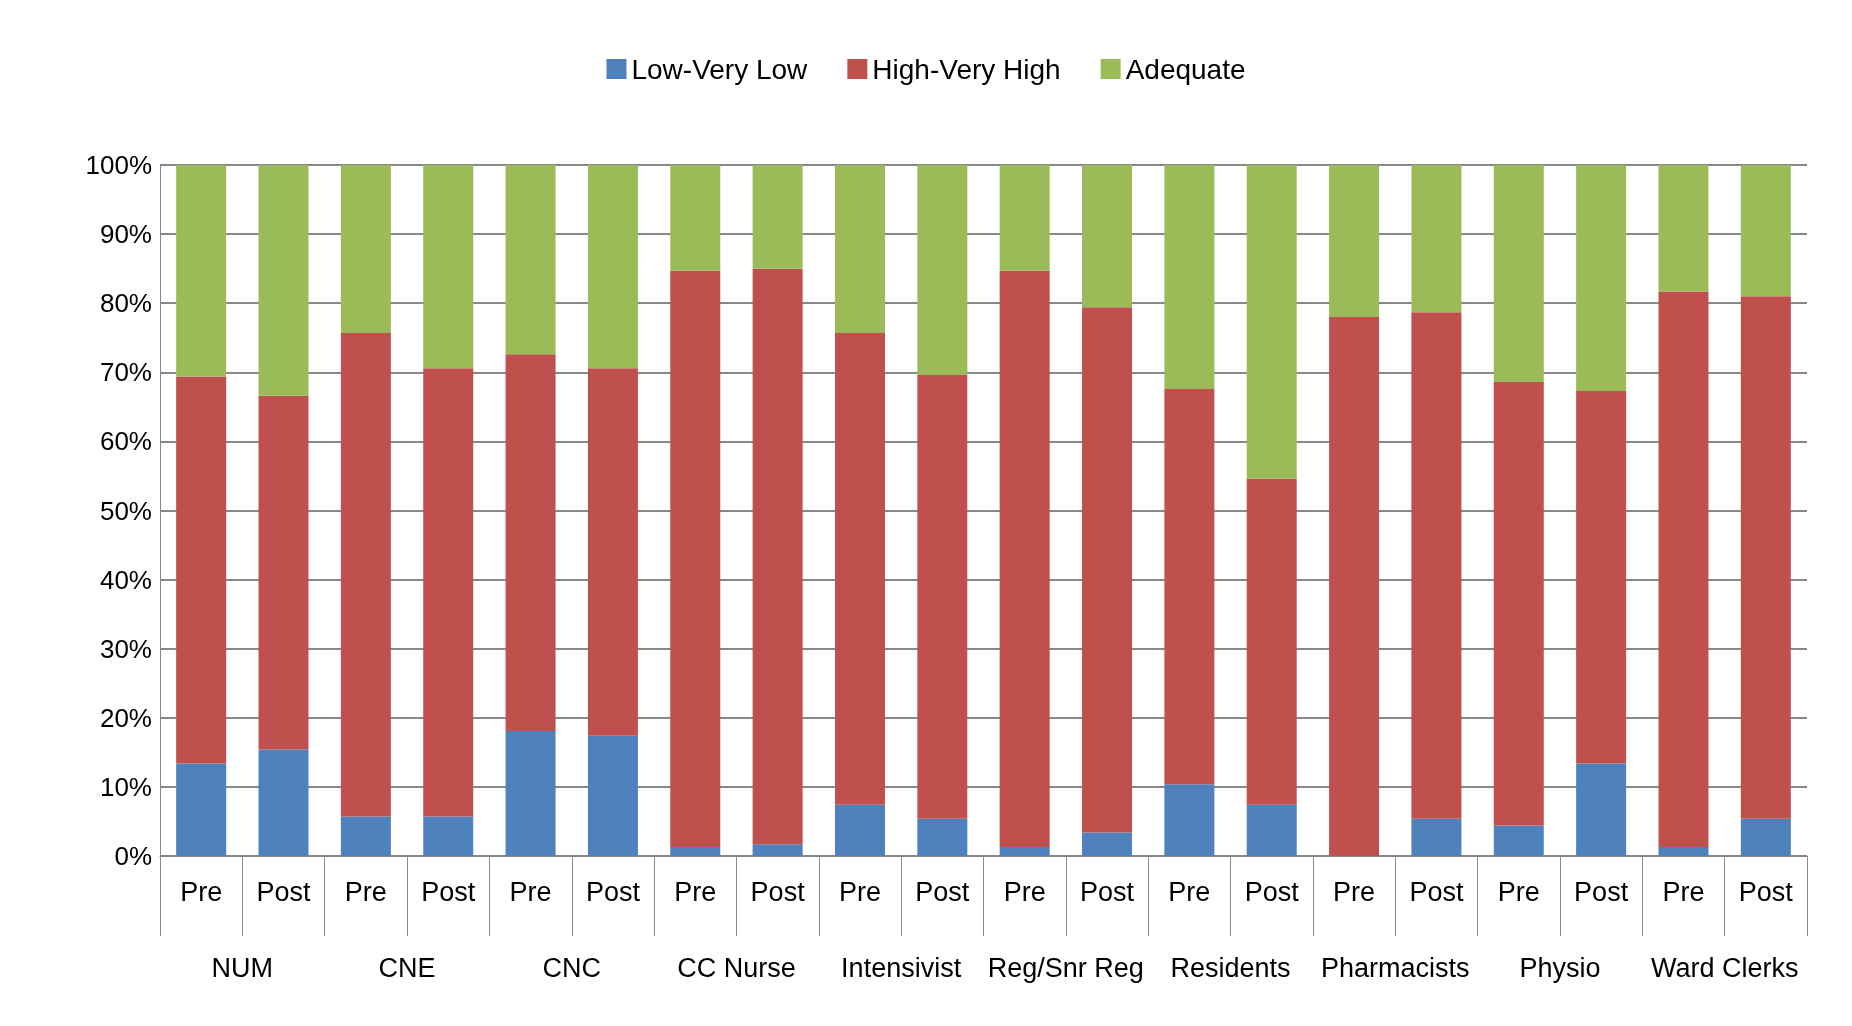 The height and width of the screenshot is (1026, 1852). I want to click on y-tick-label: 70%, so click(125, 372).